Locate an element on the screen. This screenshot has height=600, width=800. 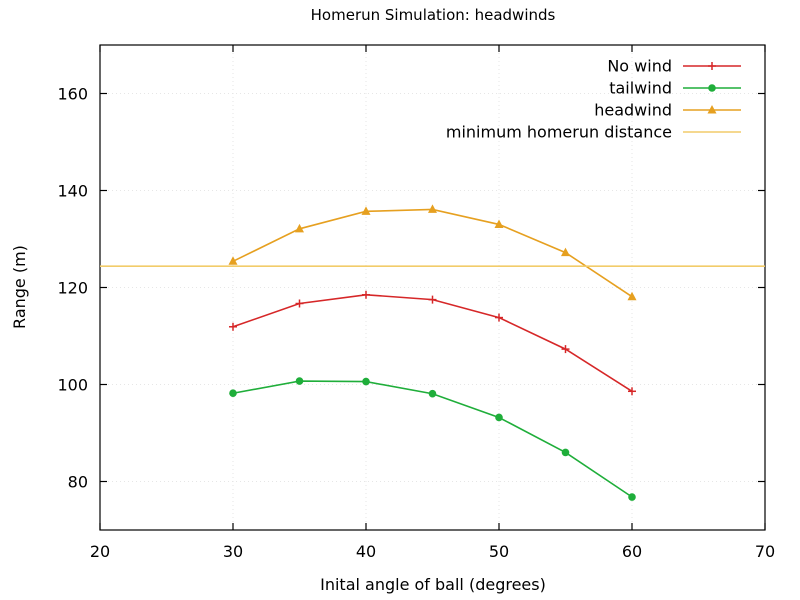
legend-label: tailwind is located at coordinates (640, 88).